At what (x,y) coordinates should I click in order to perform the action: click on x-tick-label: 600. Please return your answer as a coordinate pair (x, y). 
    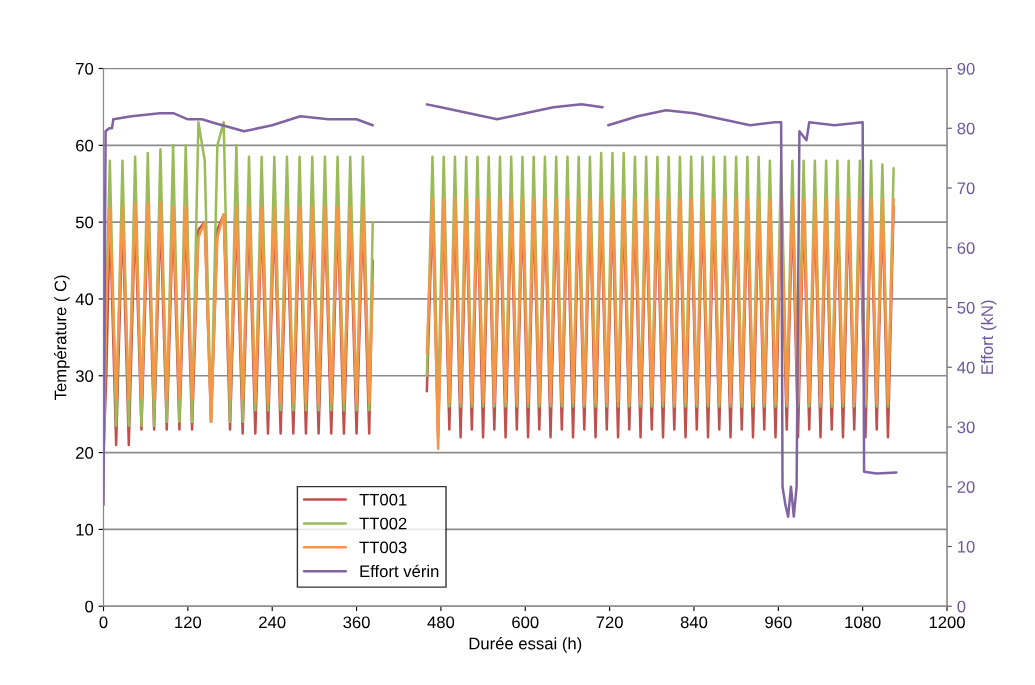
    Looking at the image, I should click on (525, 622).